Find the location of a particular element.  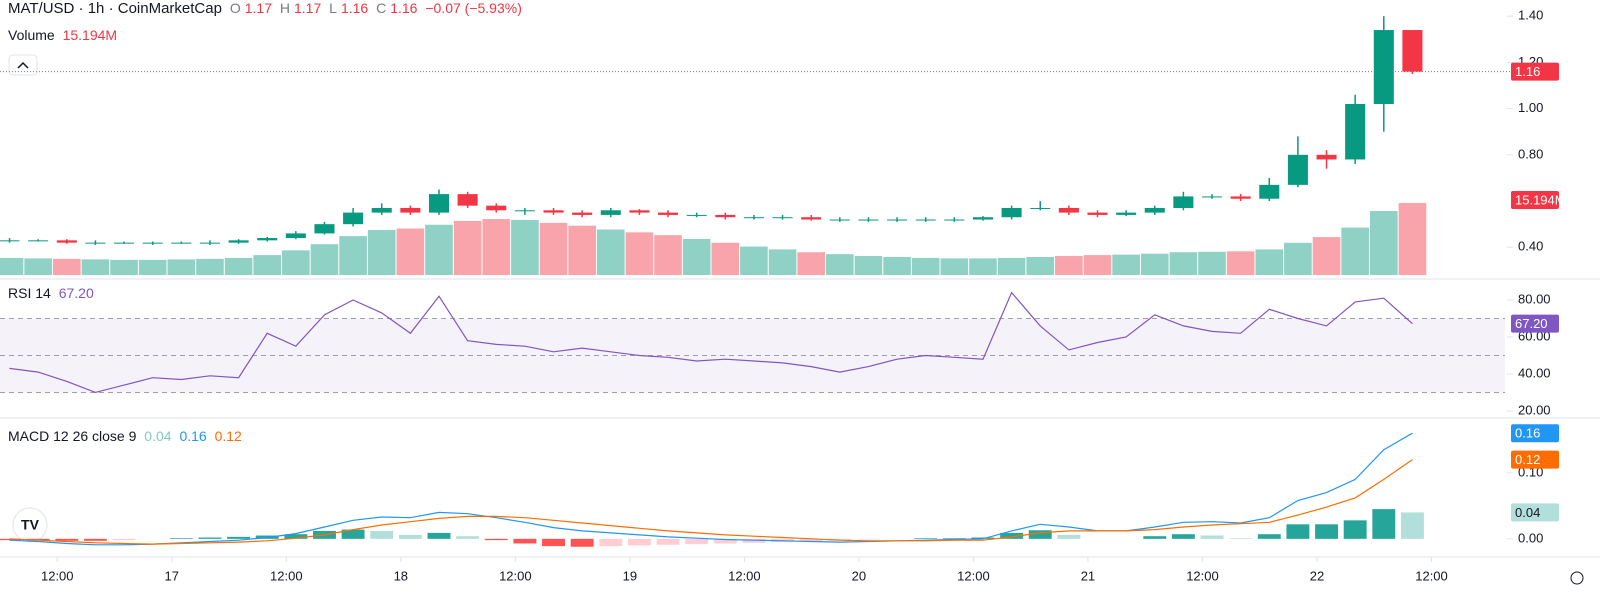

macd-line is located at coordinates (711, 502).